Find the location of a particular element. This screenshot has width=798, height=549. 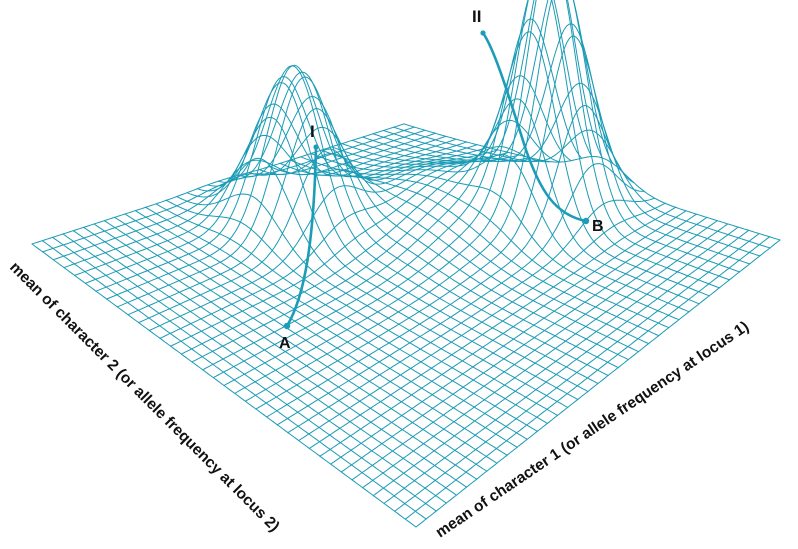

peak-i-marker is located at coordinates (316, 147).